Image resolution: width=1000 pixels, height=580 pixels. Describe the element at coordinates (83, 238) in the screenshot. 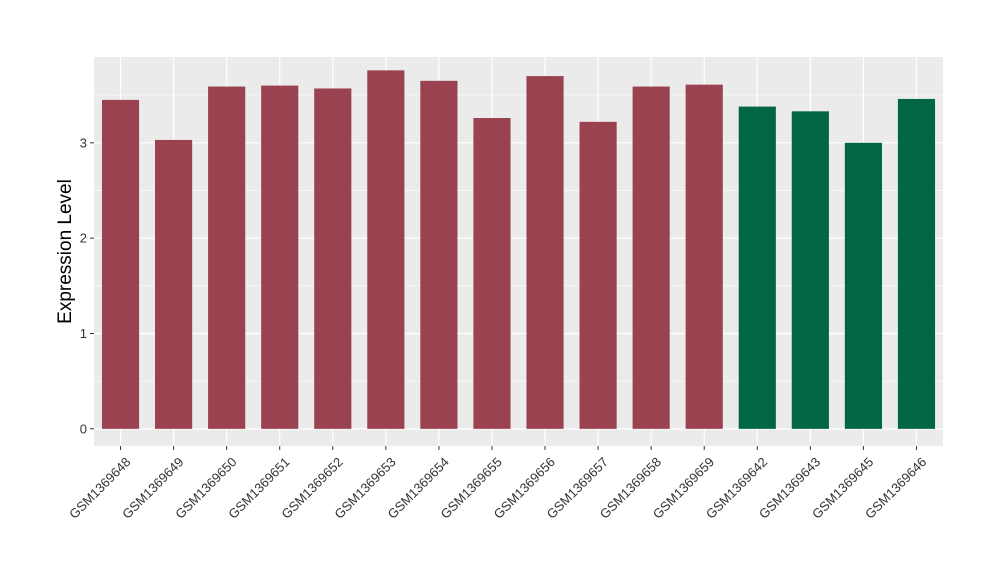

I see `y-tick-label: 2` at that location.